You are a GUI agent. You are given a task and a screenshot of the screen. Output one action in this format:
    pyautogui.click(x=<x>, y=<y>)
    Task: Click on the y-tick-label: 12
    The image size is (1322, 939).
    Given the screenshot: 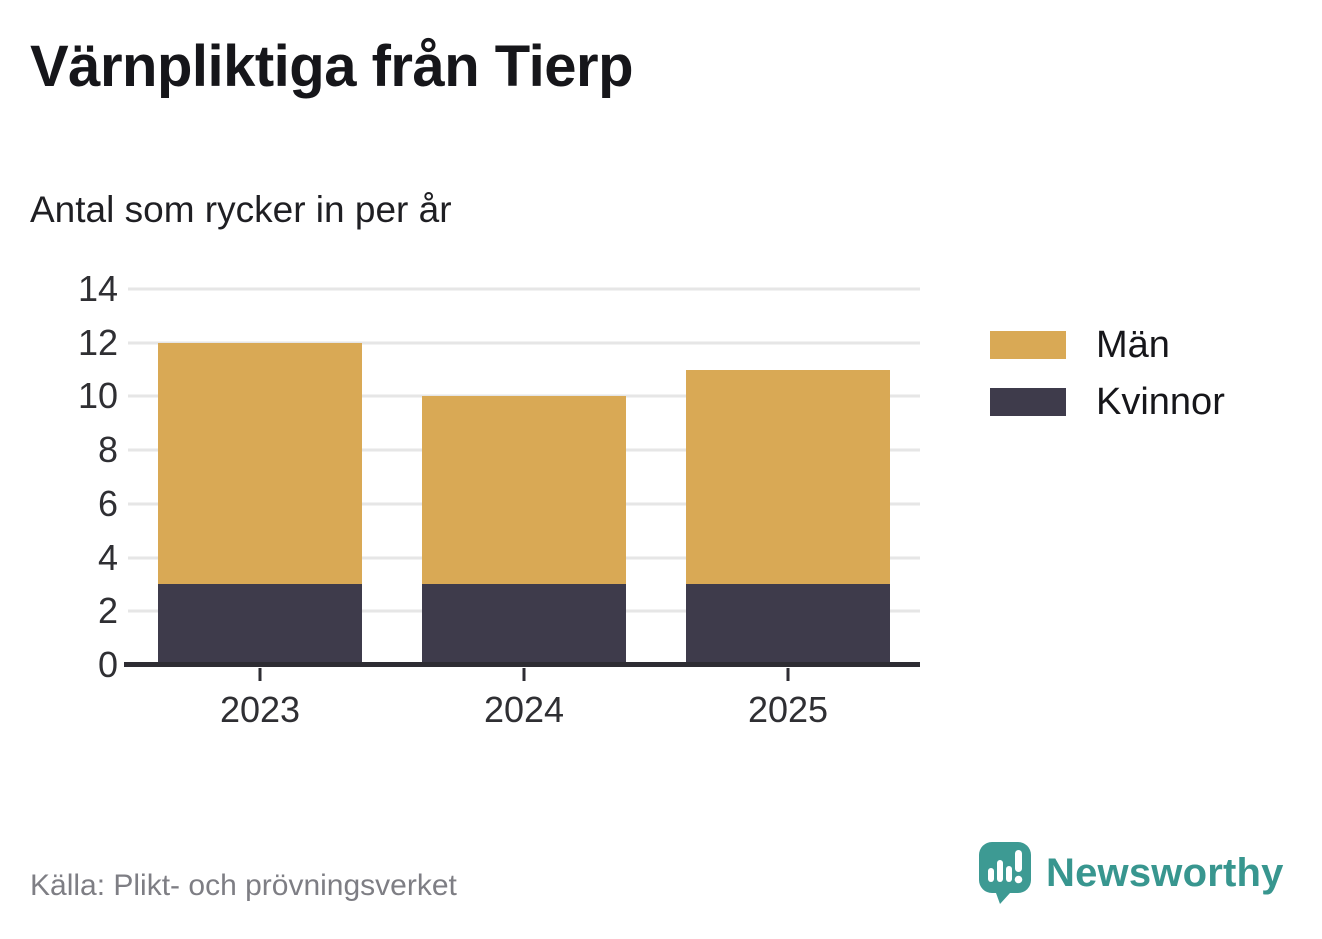 What is the action you would take?
    pyautogui.click(x=97, y=342)
    